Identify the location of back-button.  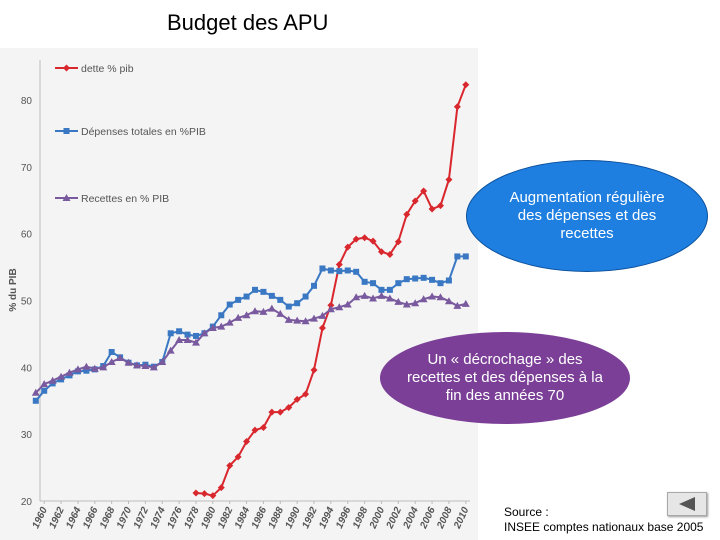
(687, 504).